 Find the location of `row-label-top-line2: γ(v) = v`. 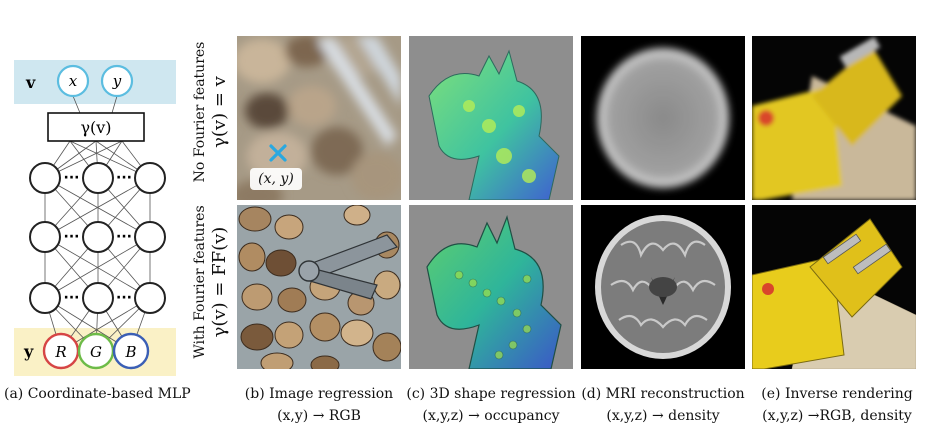

row-label-top-line2: γ(v) = v is located at coordinates (219, 112).